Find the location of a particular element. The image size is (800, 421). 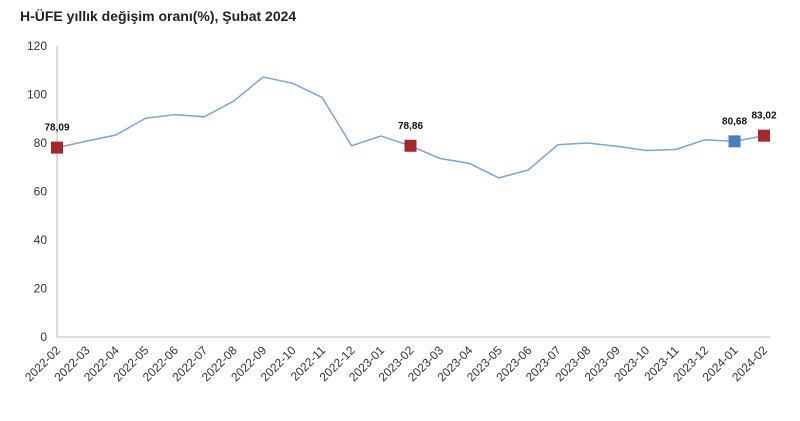

y-tick-label: 20 is located at coordinates (41, 289).